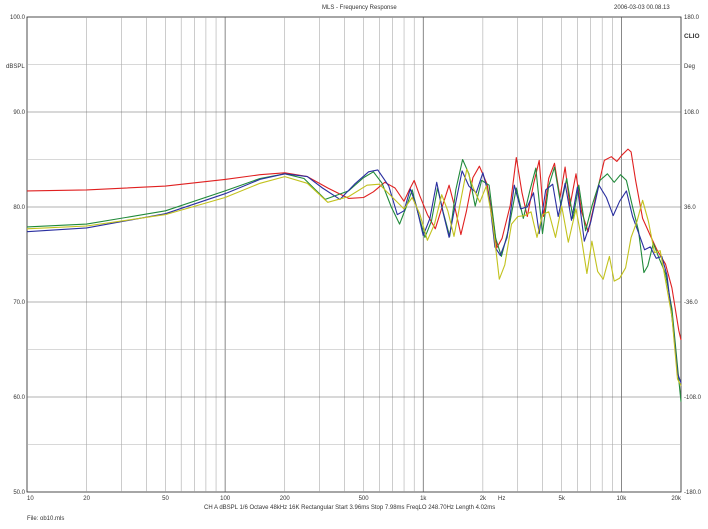  What do you see at coordinates (86, 499) in the screenshot?
I see `x-tick-label: 20` at bounding box center [86, 499].